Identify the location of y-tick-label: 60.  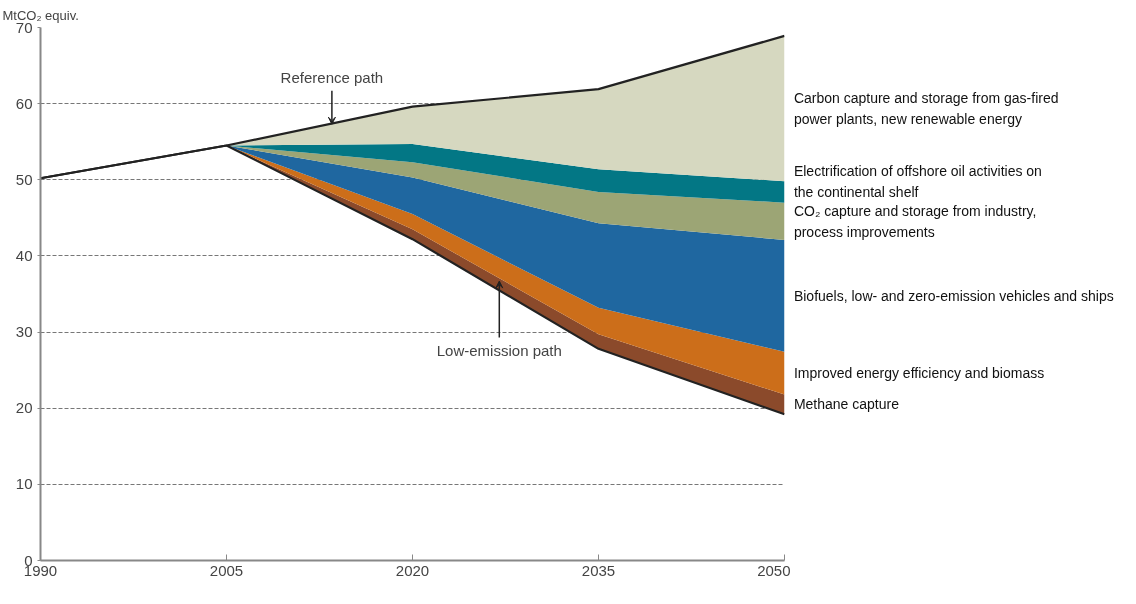
(24, 103).